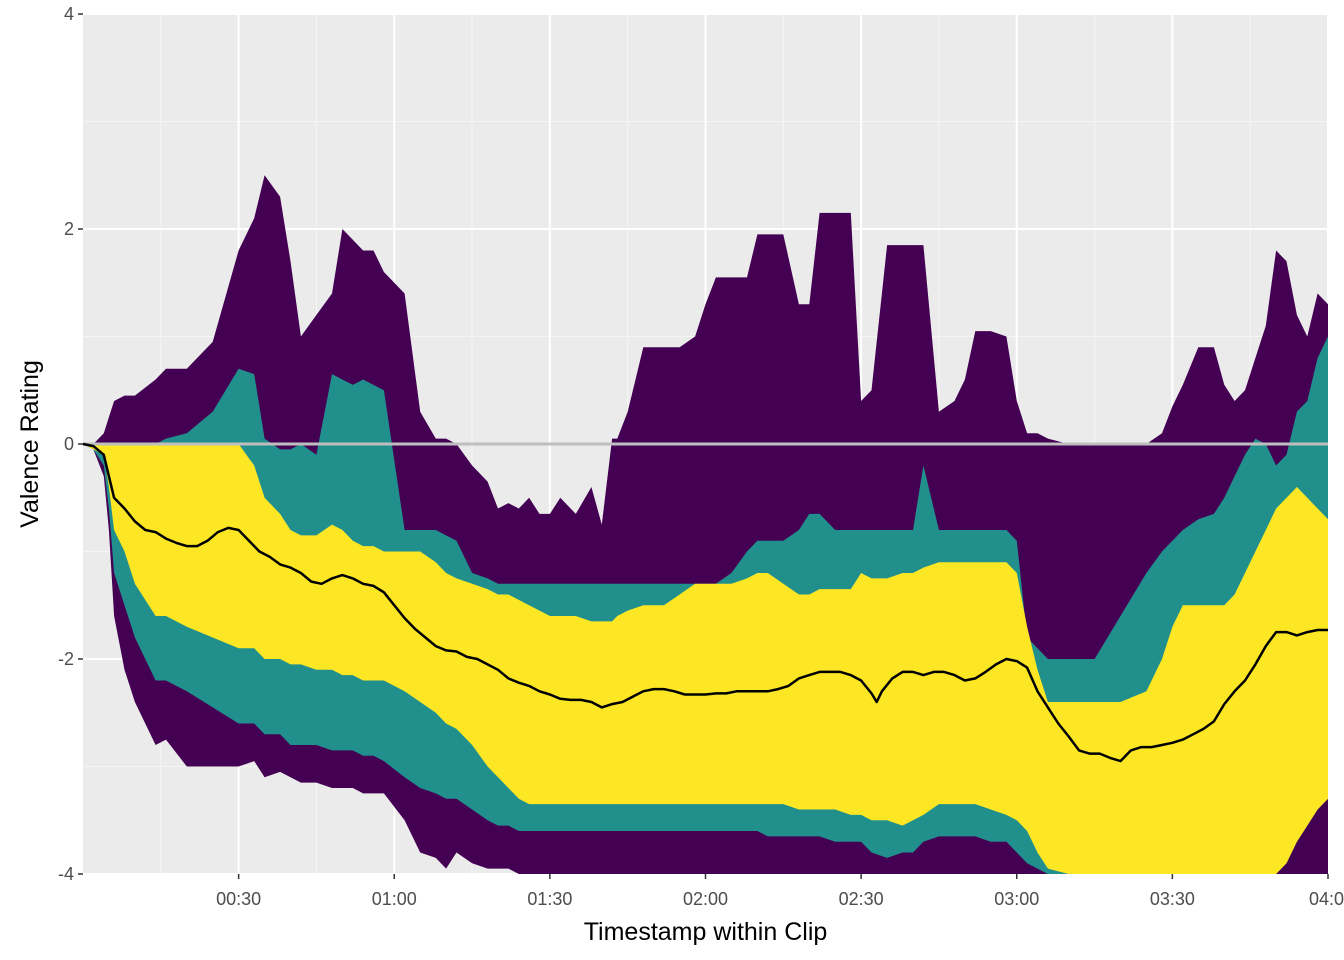 Image resolution: width=1344 pixels, height=960 pixels. Describe the element at coordinates (705, 899) in the screenshot. I see `x-tick-label: 02:00` at that location.